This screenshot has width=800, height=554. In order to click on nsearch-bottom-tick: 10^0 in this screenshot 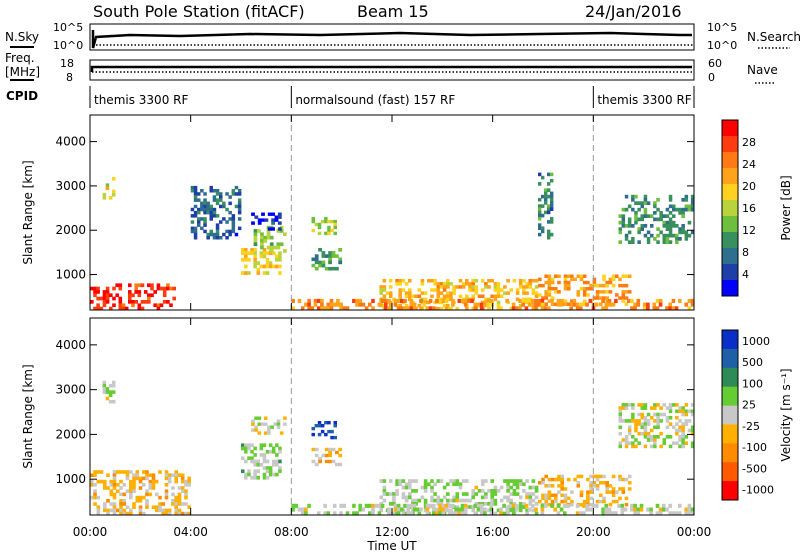, I will do `click(722, 45)`.